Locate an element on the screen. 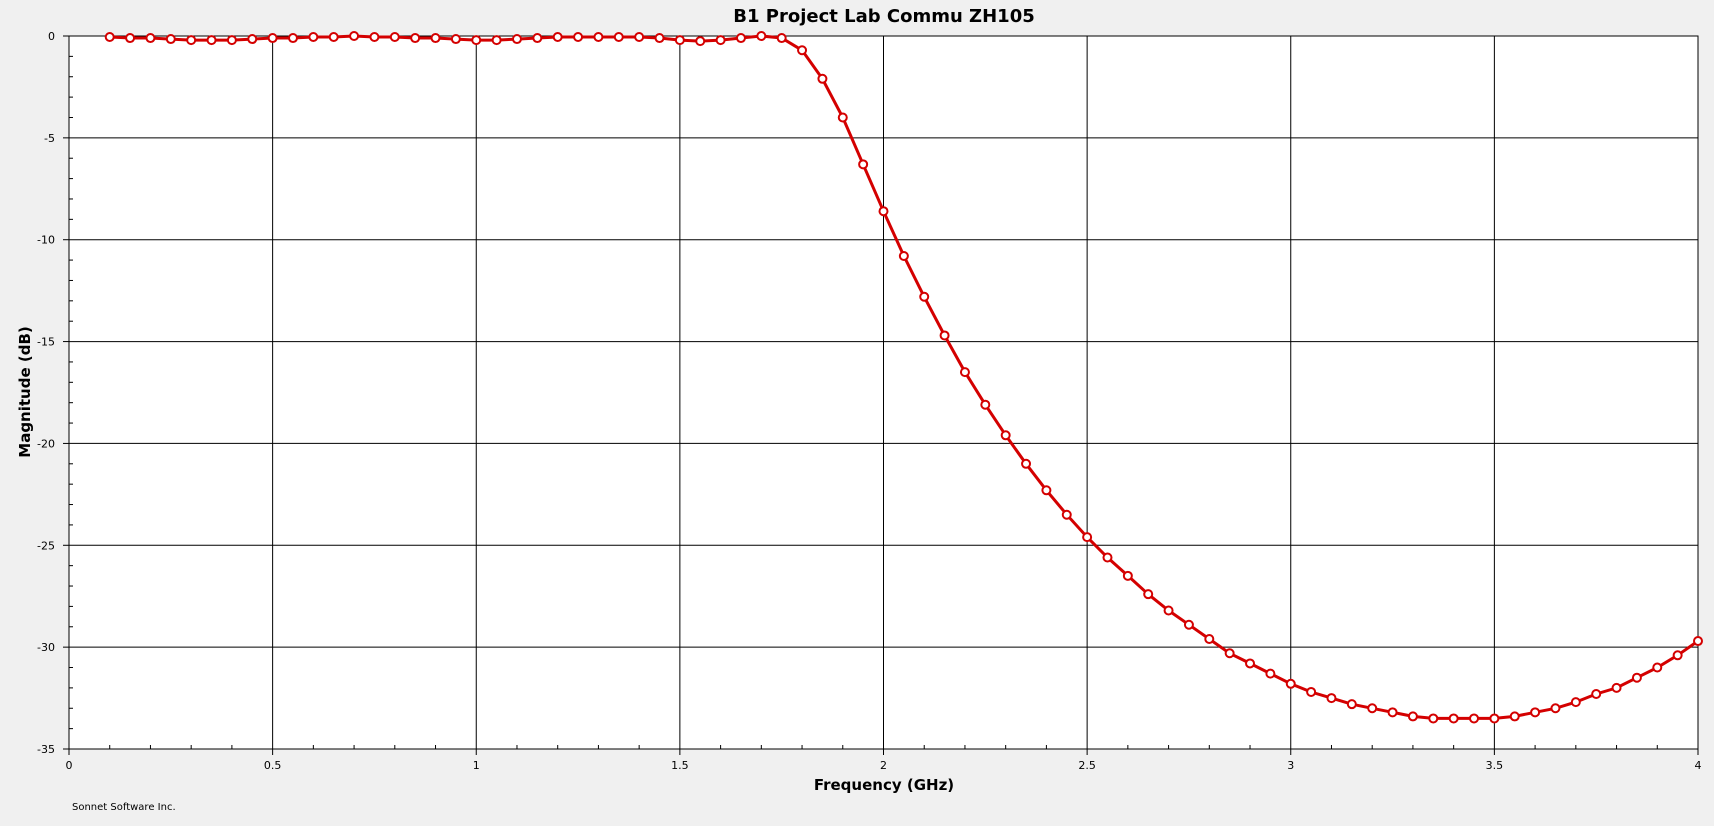 This screenshot has height=826, width=1714. x-tick-labels: 0 0.5 1 1.5 2 2.5 3 3.5 4 is located at coordinates (884, 765).